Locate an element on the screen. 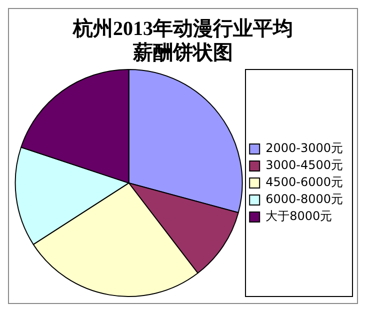 The image size is (366, 312). legend-label: 3000-4500元 is located at coordinates (305, 165).